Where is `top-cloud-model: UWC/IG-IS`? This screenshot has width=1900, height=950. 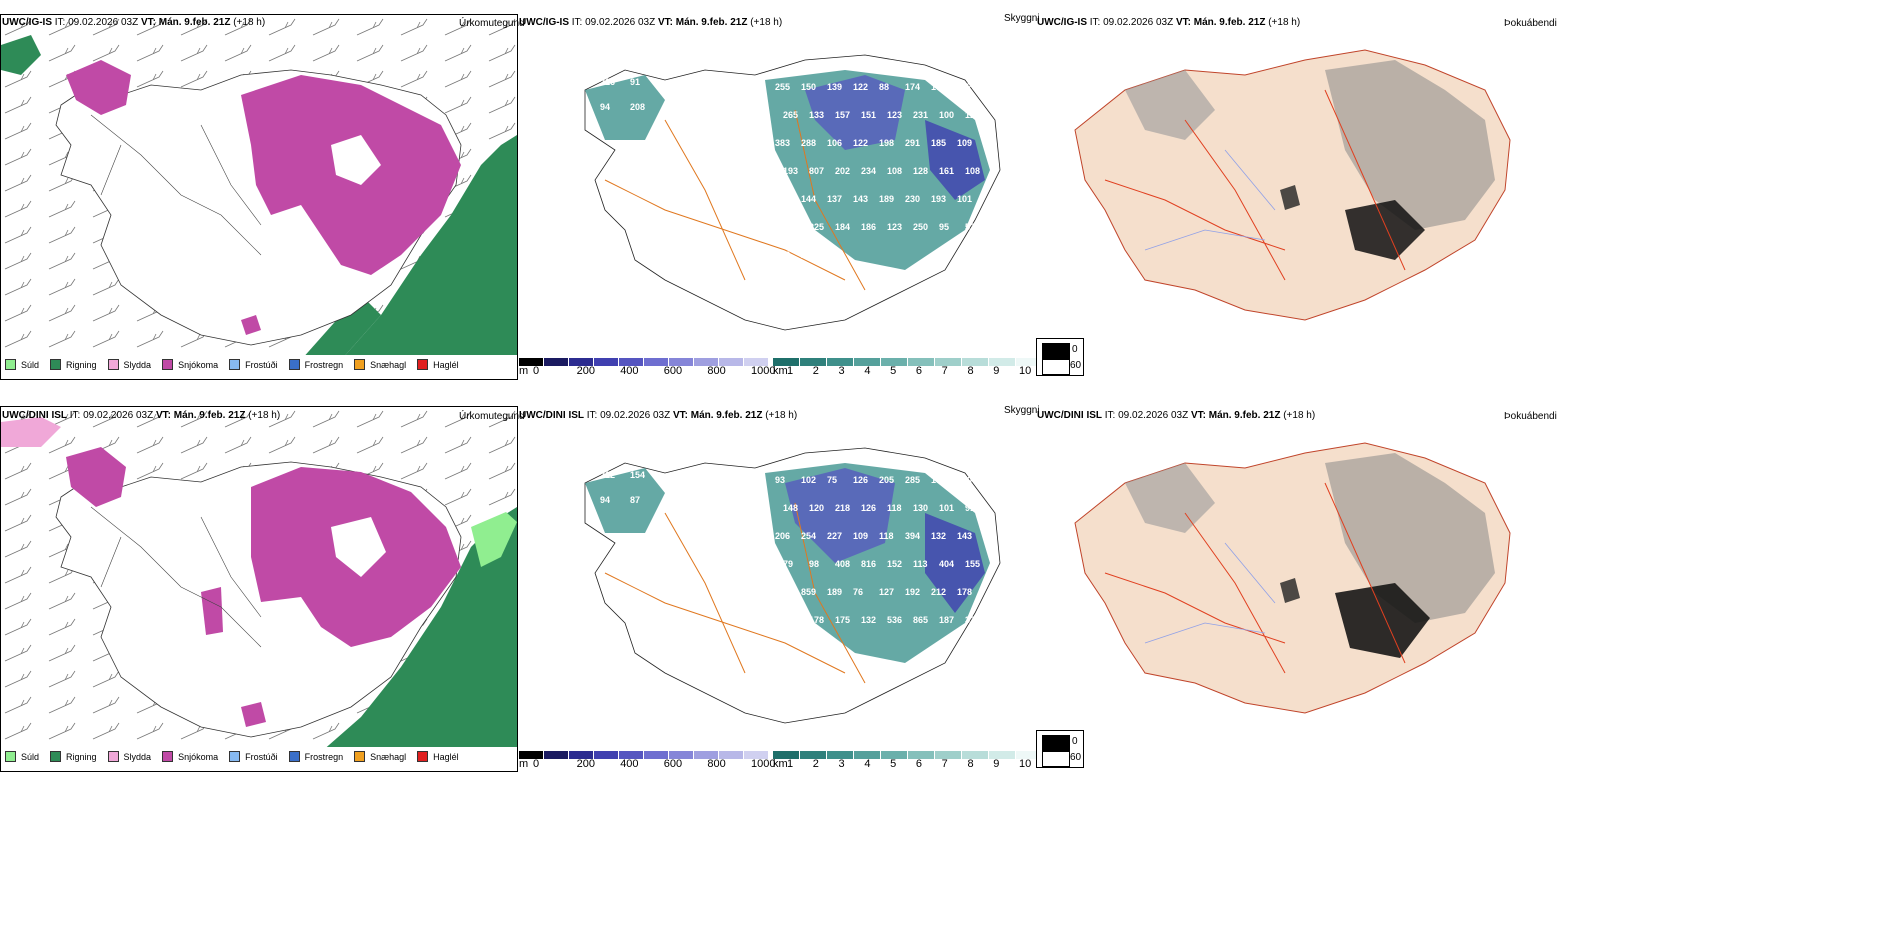 top-cloud-model: UWC/IG-IS is located at coordinates (544, 22).